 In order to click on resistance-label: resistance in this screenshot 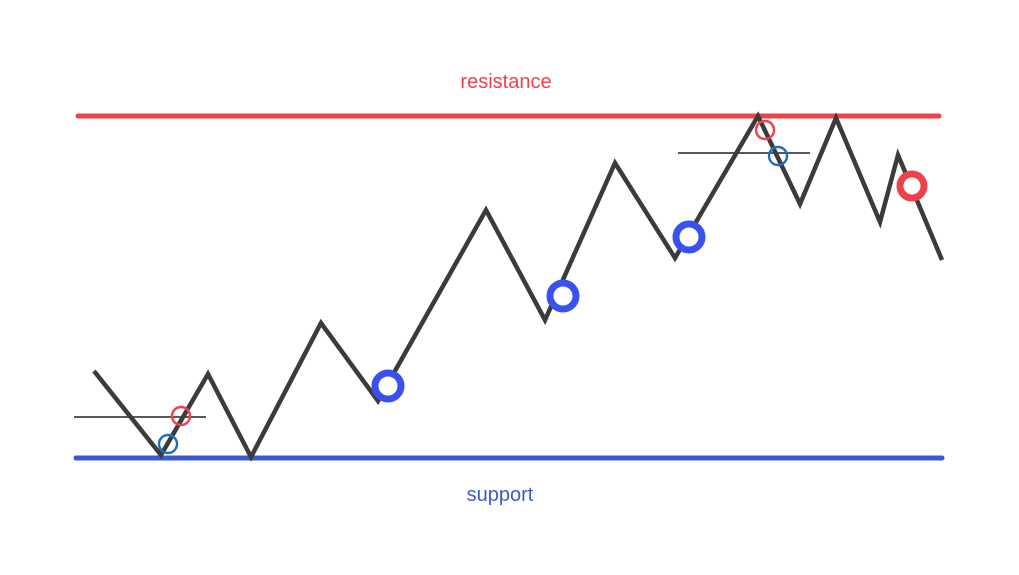, I will do `click(505, 82)`.